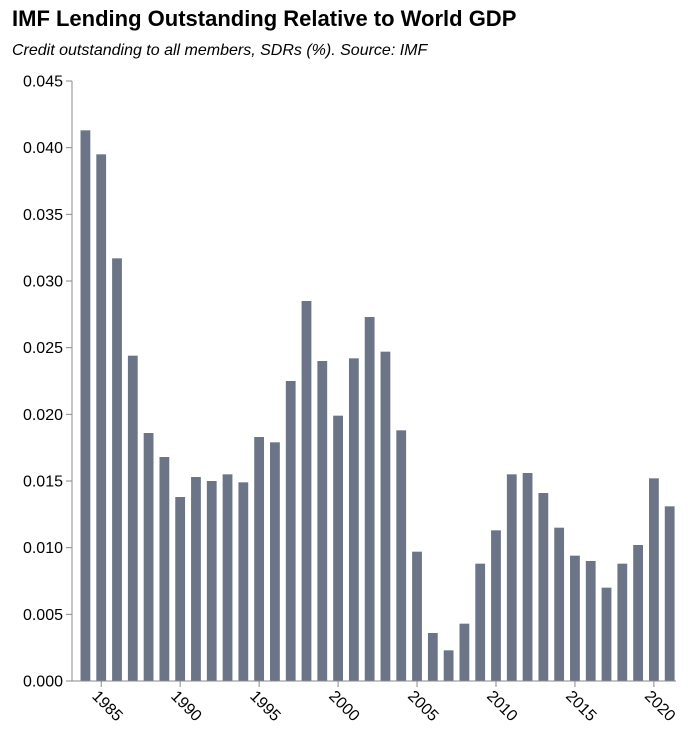 This screenshot has height=740, width=692. Describe the element at coordinates (106, 706) in the screenshot. I see `x-tick-label: 1985` at that location.